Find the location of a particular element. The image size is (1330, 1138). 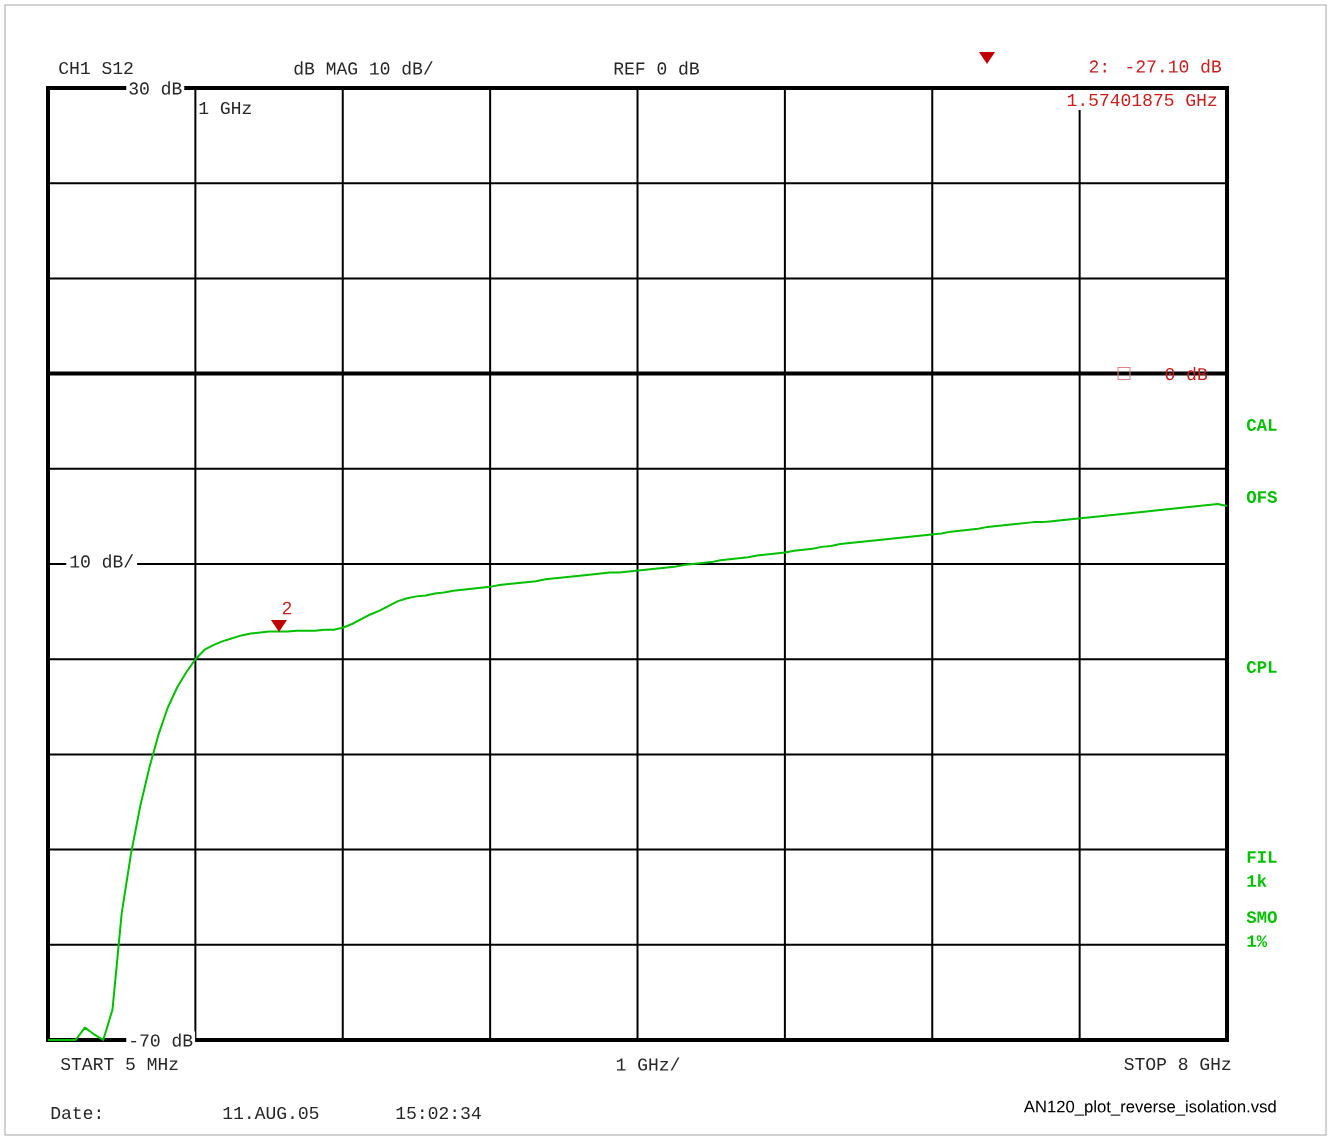

y-tick-label: -70 dB is located at coordinates (162, 1040).